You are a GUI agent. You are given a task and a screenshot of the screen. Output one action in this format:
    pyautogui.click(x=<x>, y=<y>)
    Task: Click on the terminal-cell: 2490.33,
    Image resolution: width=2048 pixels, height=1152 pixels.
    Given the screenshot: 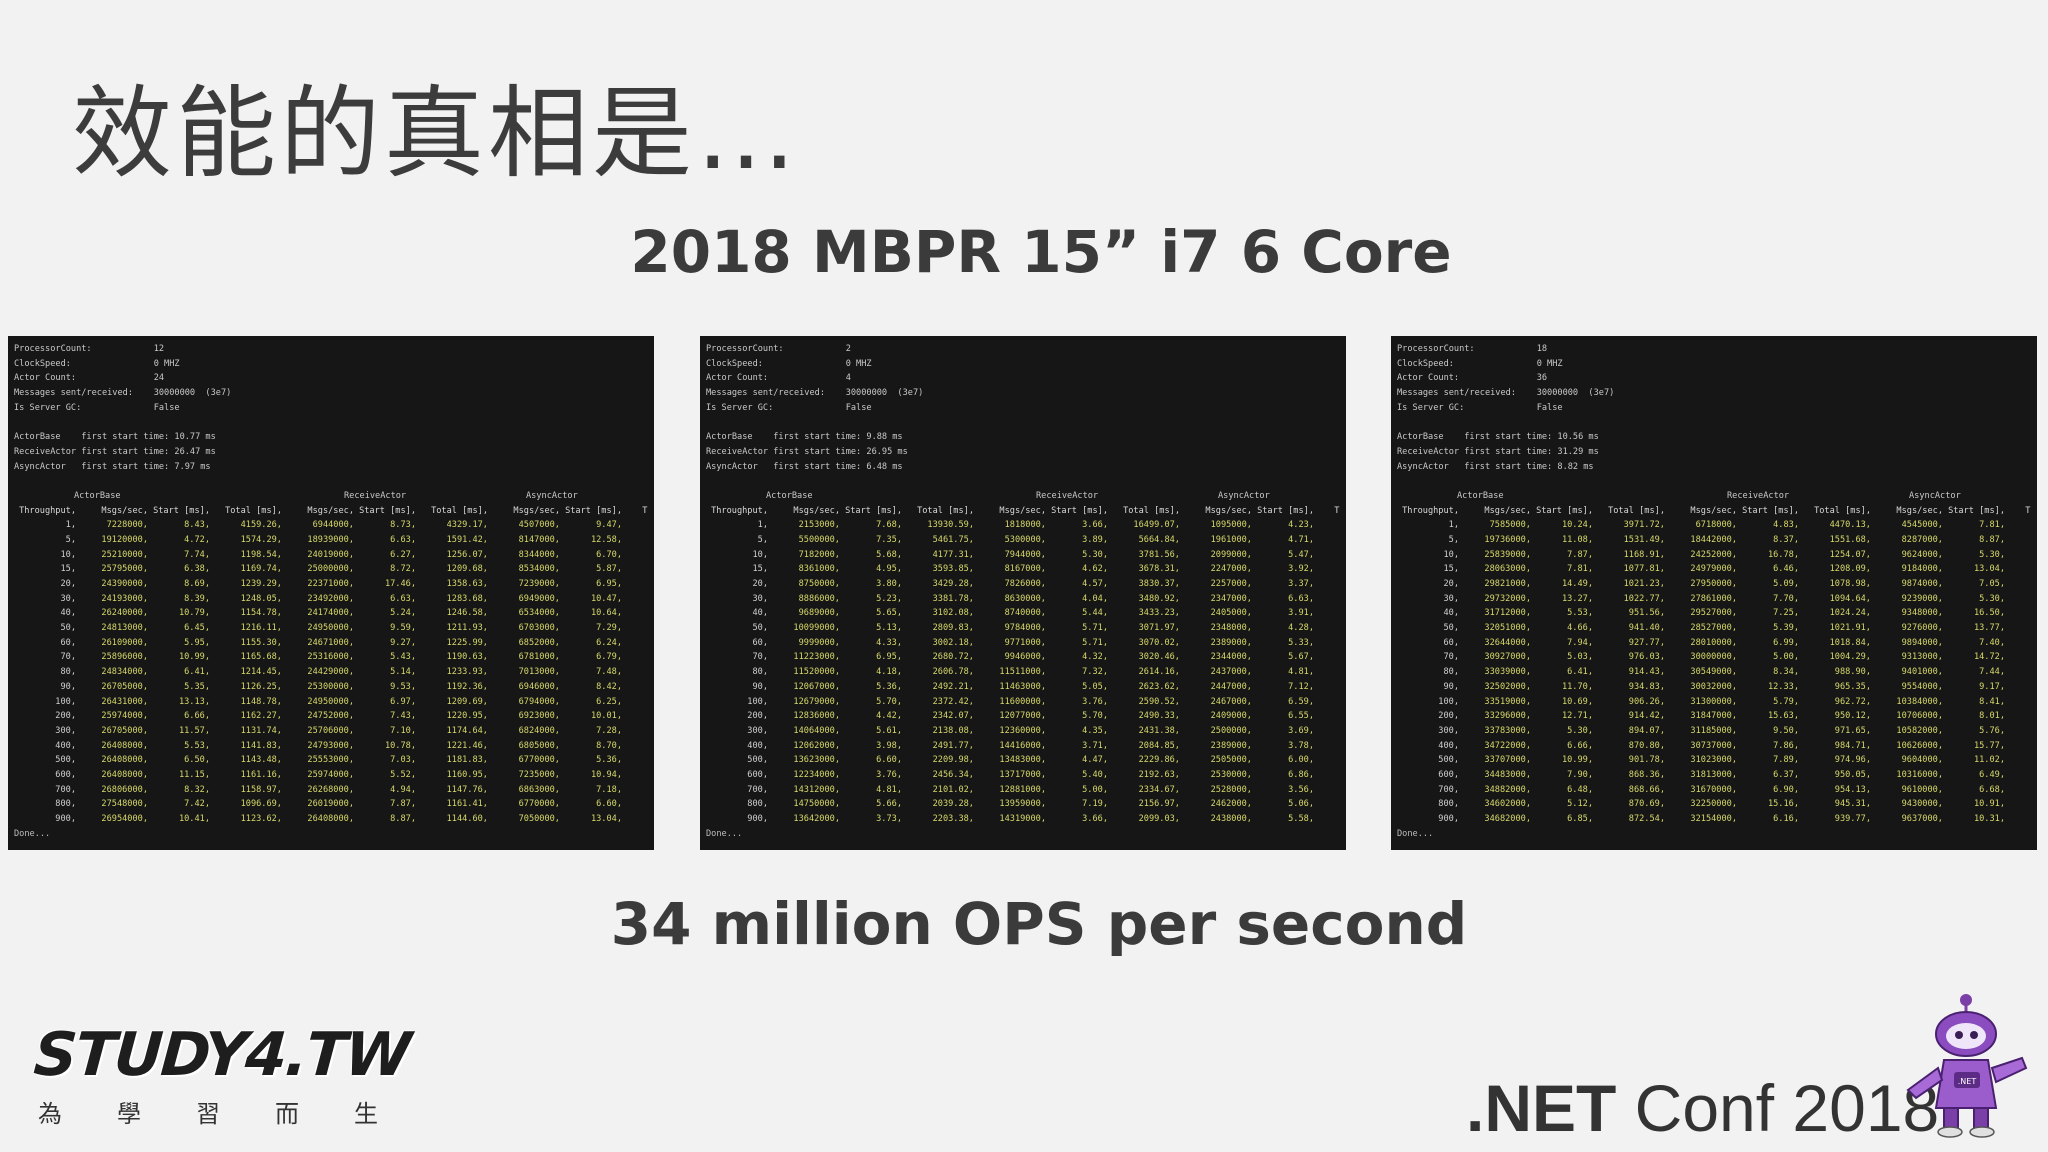 What is the action you would take?
    pyautogui.click(x=1159, y=716)
    